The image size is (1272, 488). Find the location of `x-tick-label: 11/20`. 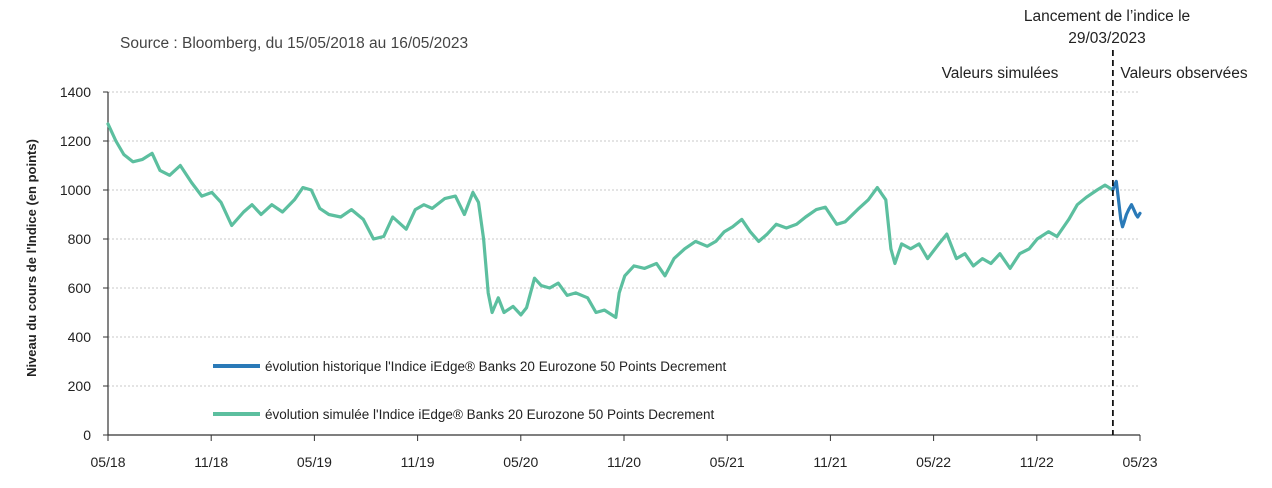

x-tick-label: 11/20 is located at coordinates (624, 462).